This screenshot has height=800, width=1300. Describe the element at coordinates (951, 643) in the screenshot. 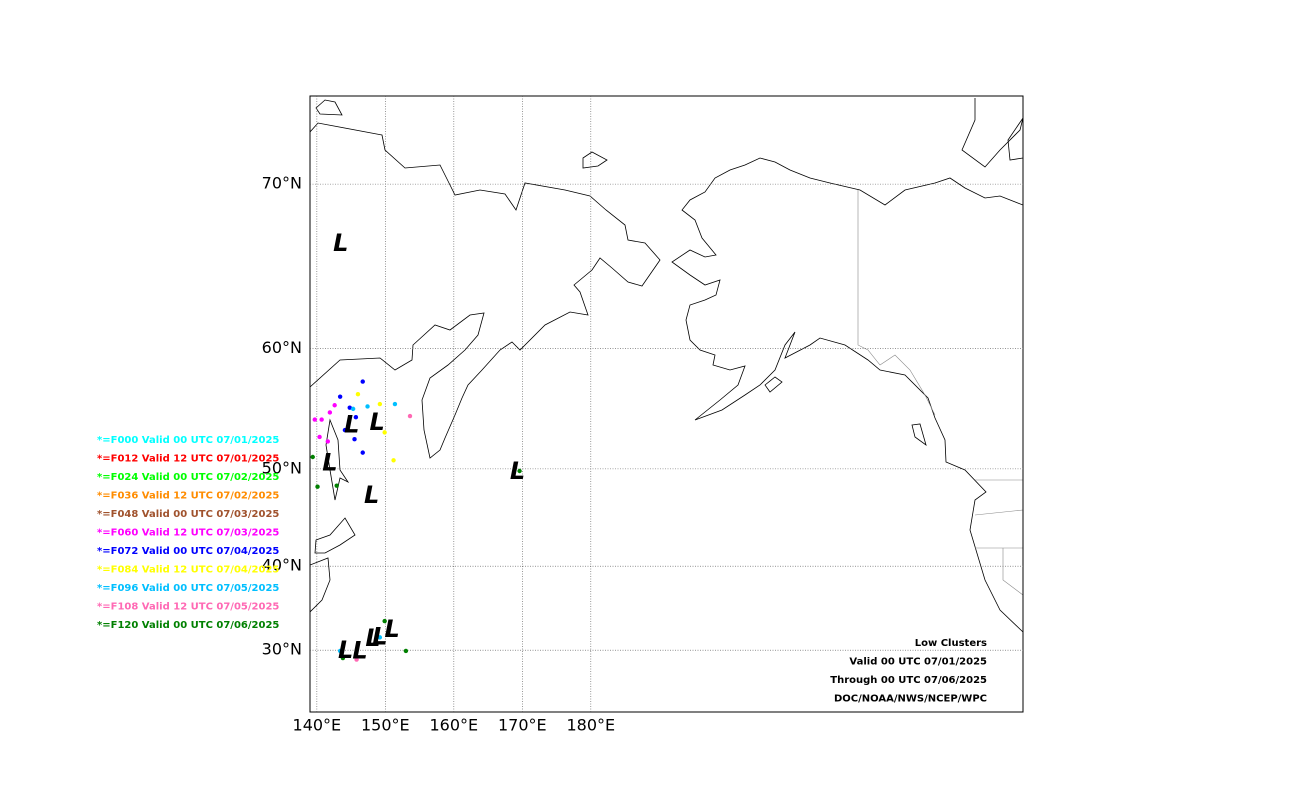

I see `info-text: Low Clusters` at that location.